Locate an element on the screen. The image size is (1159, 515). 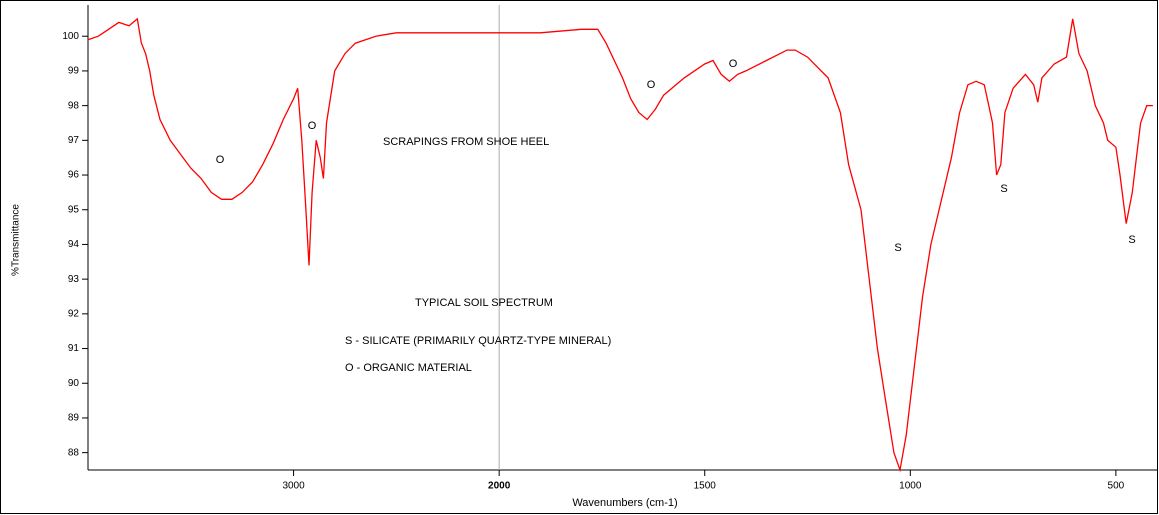
y-tick-label: 98 is located at coordinates (74, 105).